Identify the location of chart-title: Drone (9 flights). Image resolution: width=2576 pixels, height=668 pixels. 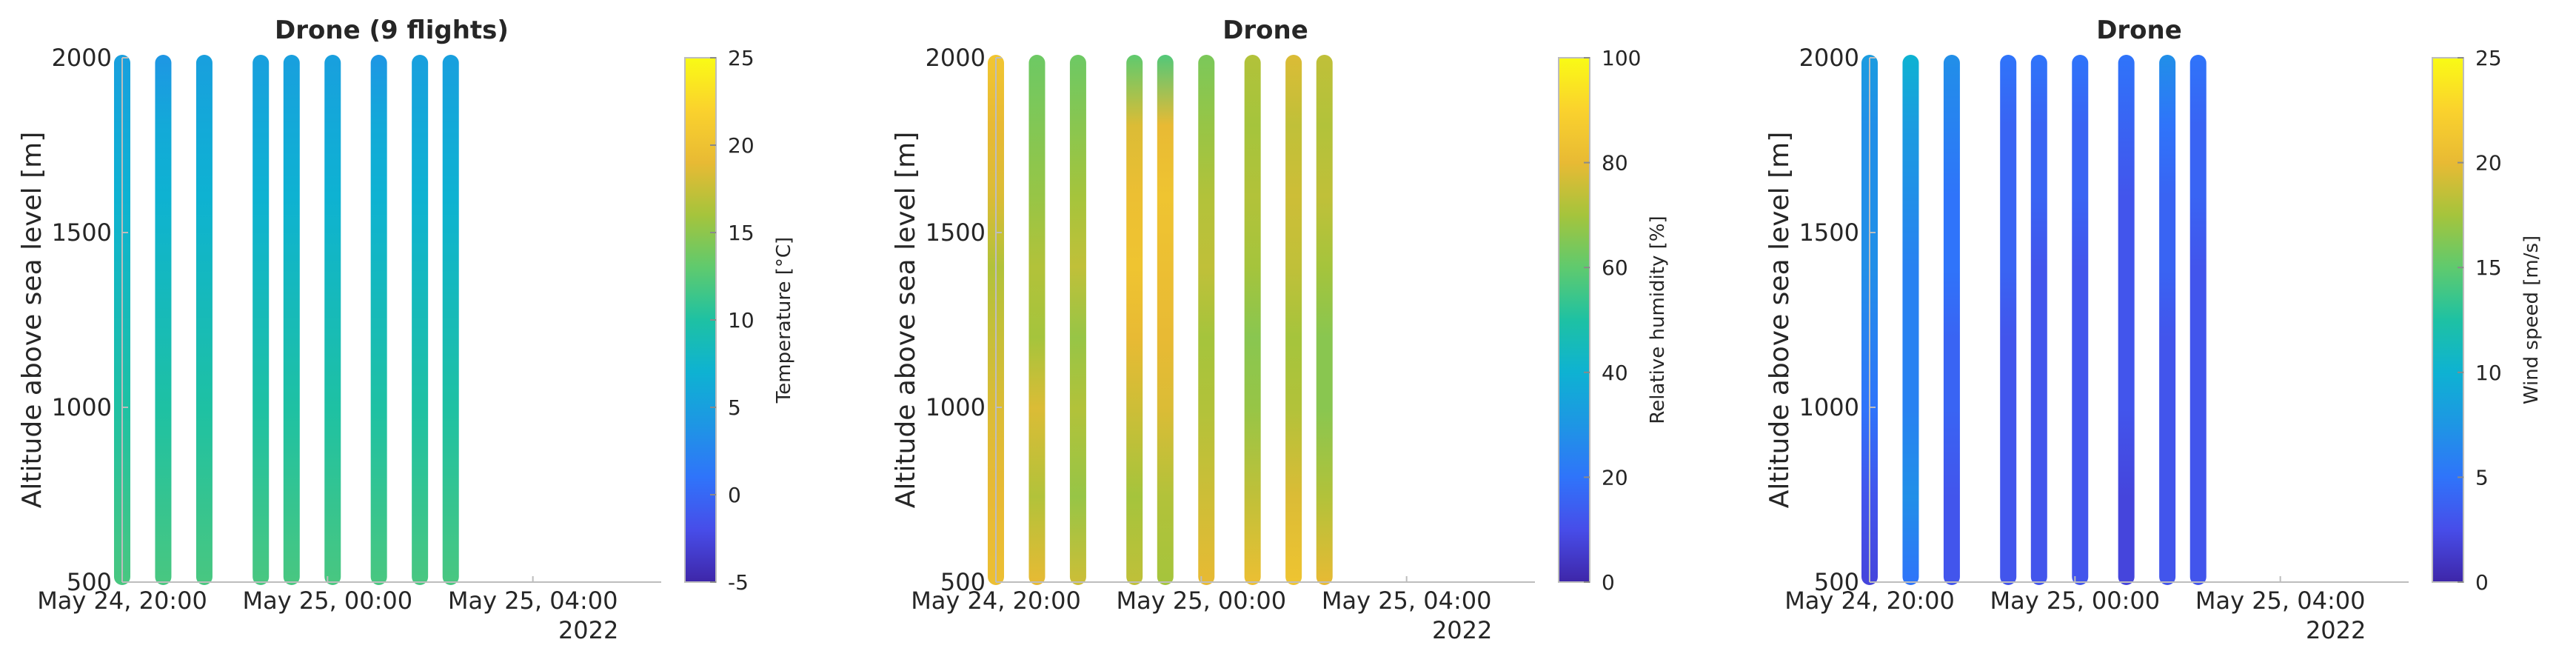
(392, 31).